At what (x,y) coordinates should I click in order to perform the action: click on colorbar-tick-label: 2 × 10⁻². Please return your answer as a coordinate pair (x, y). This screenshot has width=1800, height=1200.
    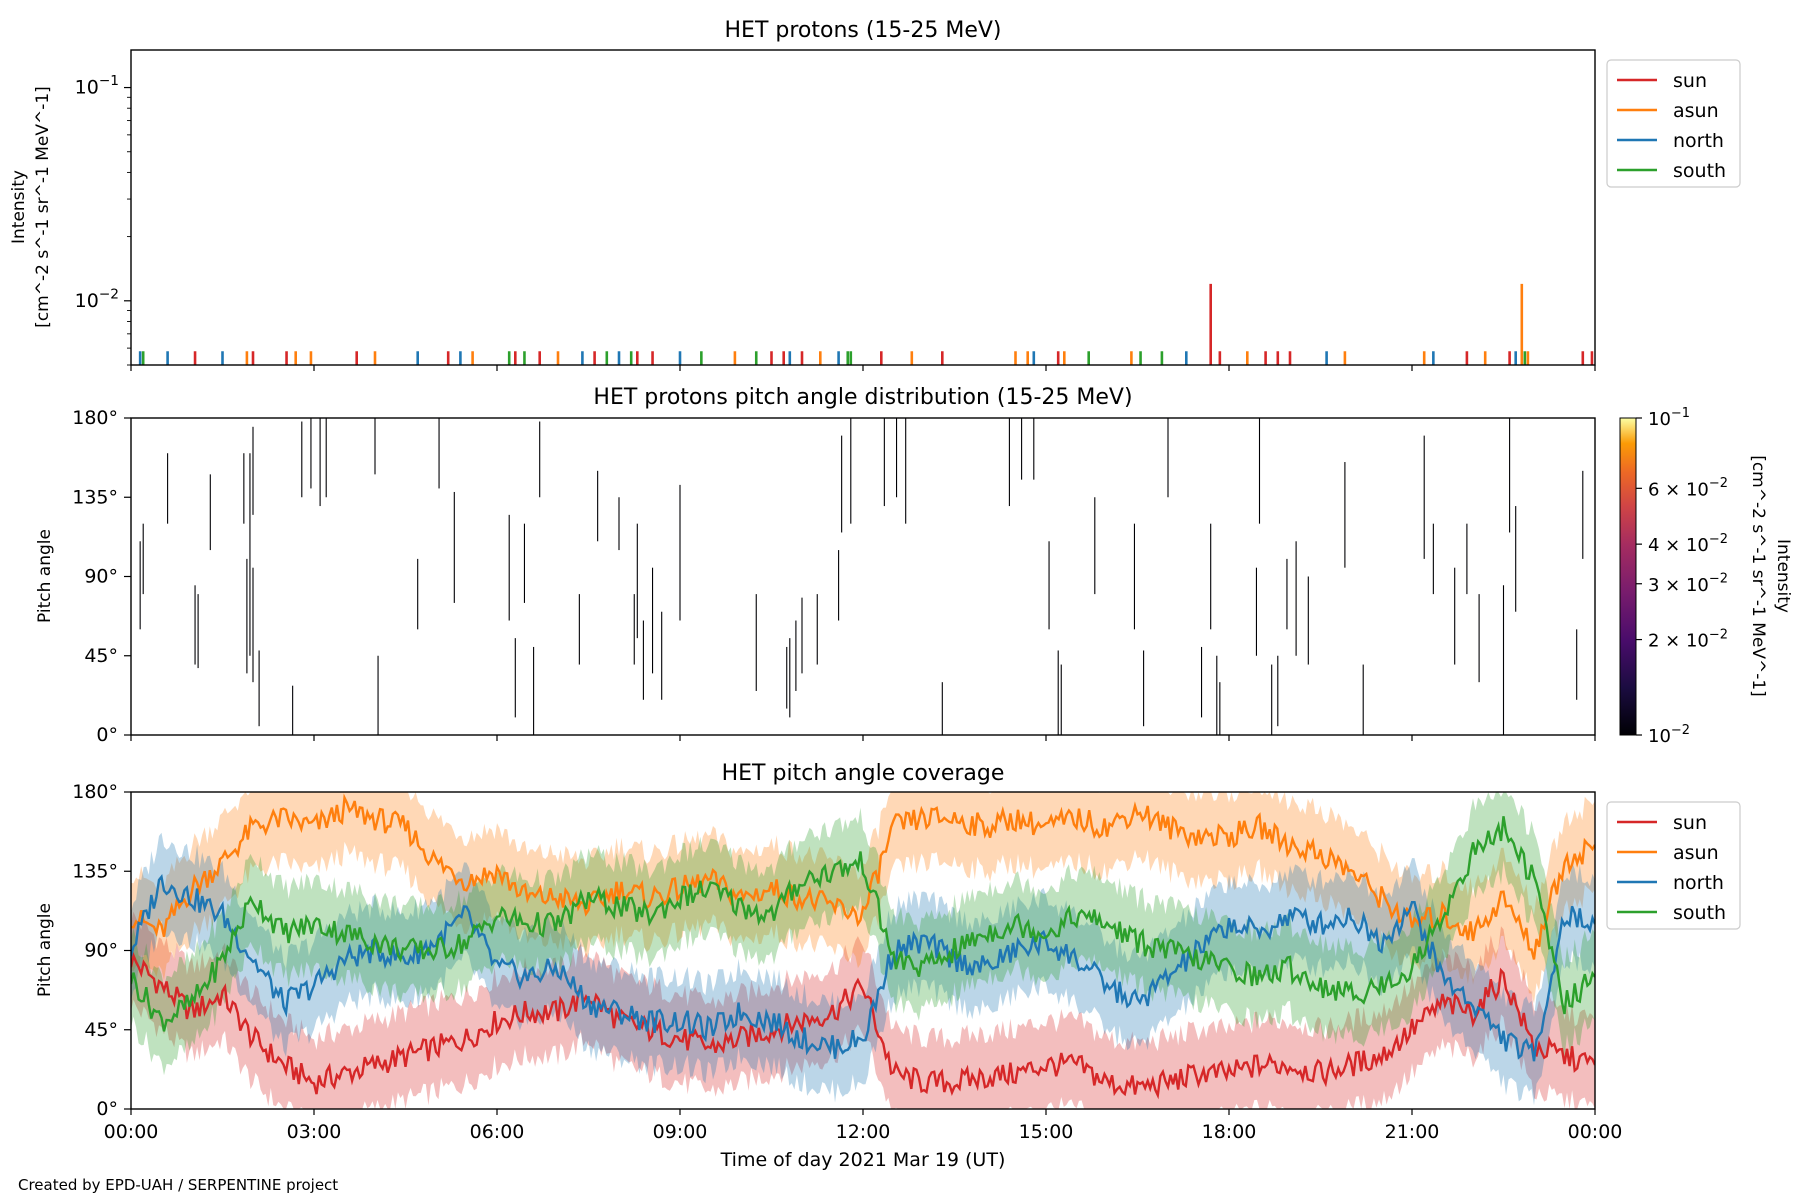
    Looking at the image, I should click on (1688, 639).